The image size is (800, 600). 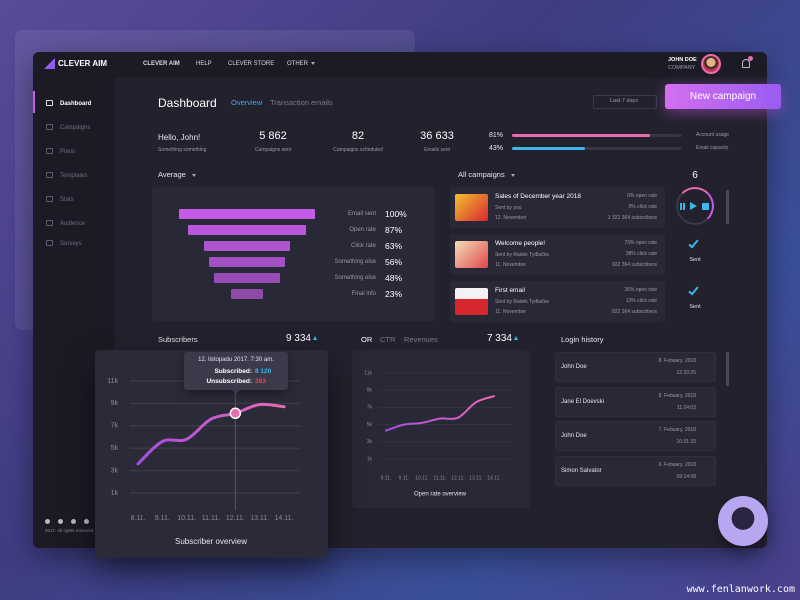 I want to click on campaign-sender: Sent by Radek Tydlačka, so click(x=522, y=255).